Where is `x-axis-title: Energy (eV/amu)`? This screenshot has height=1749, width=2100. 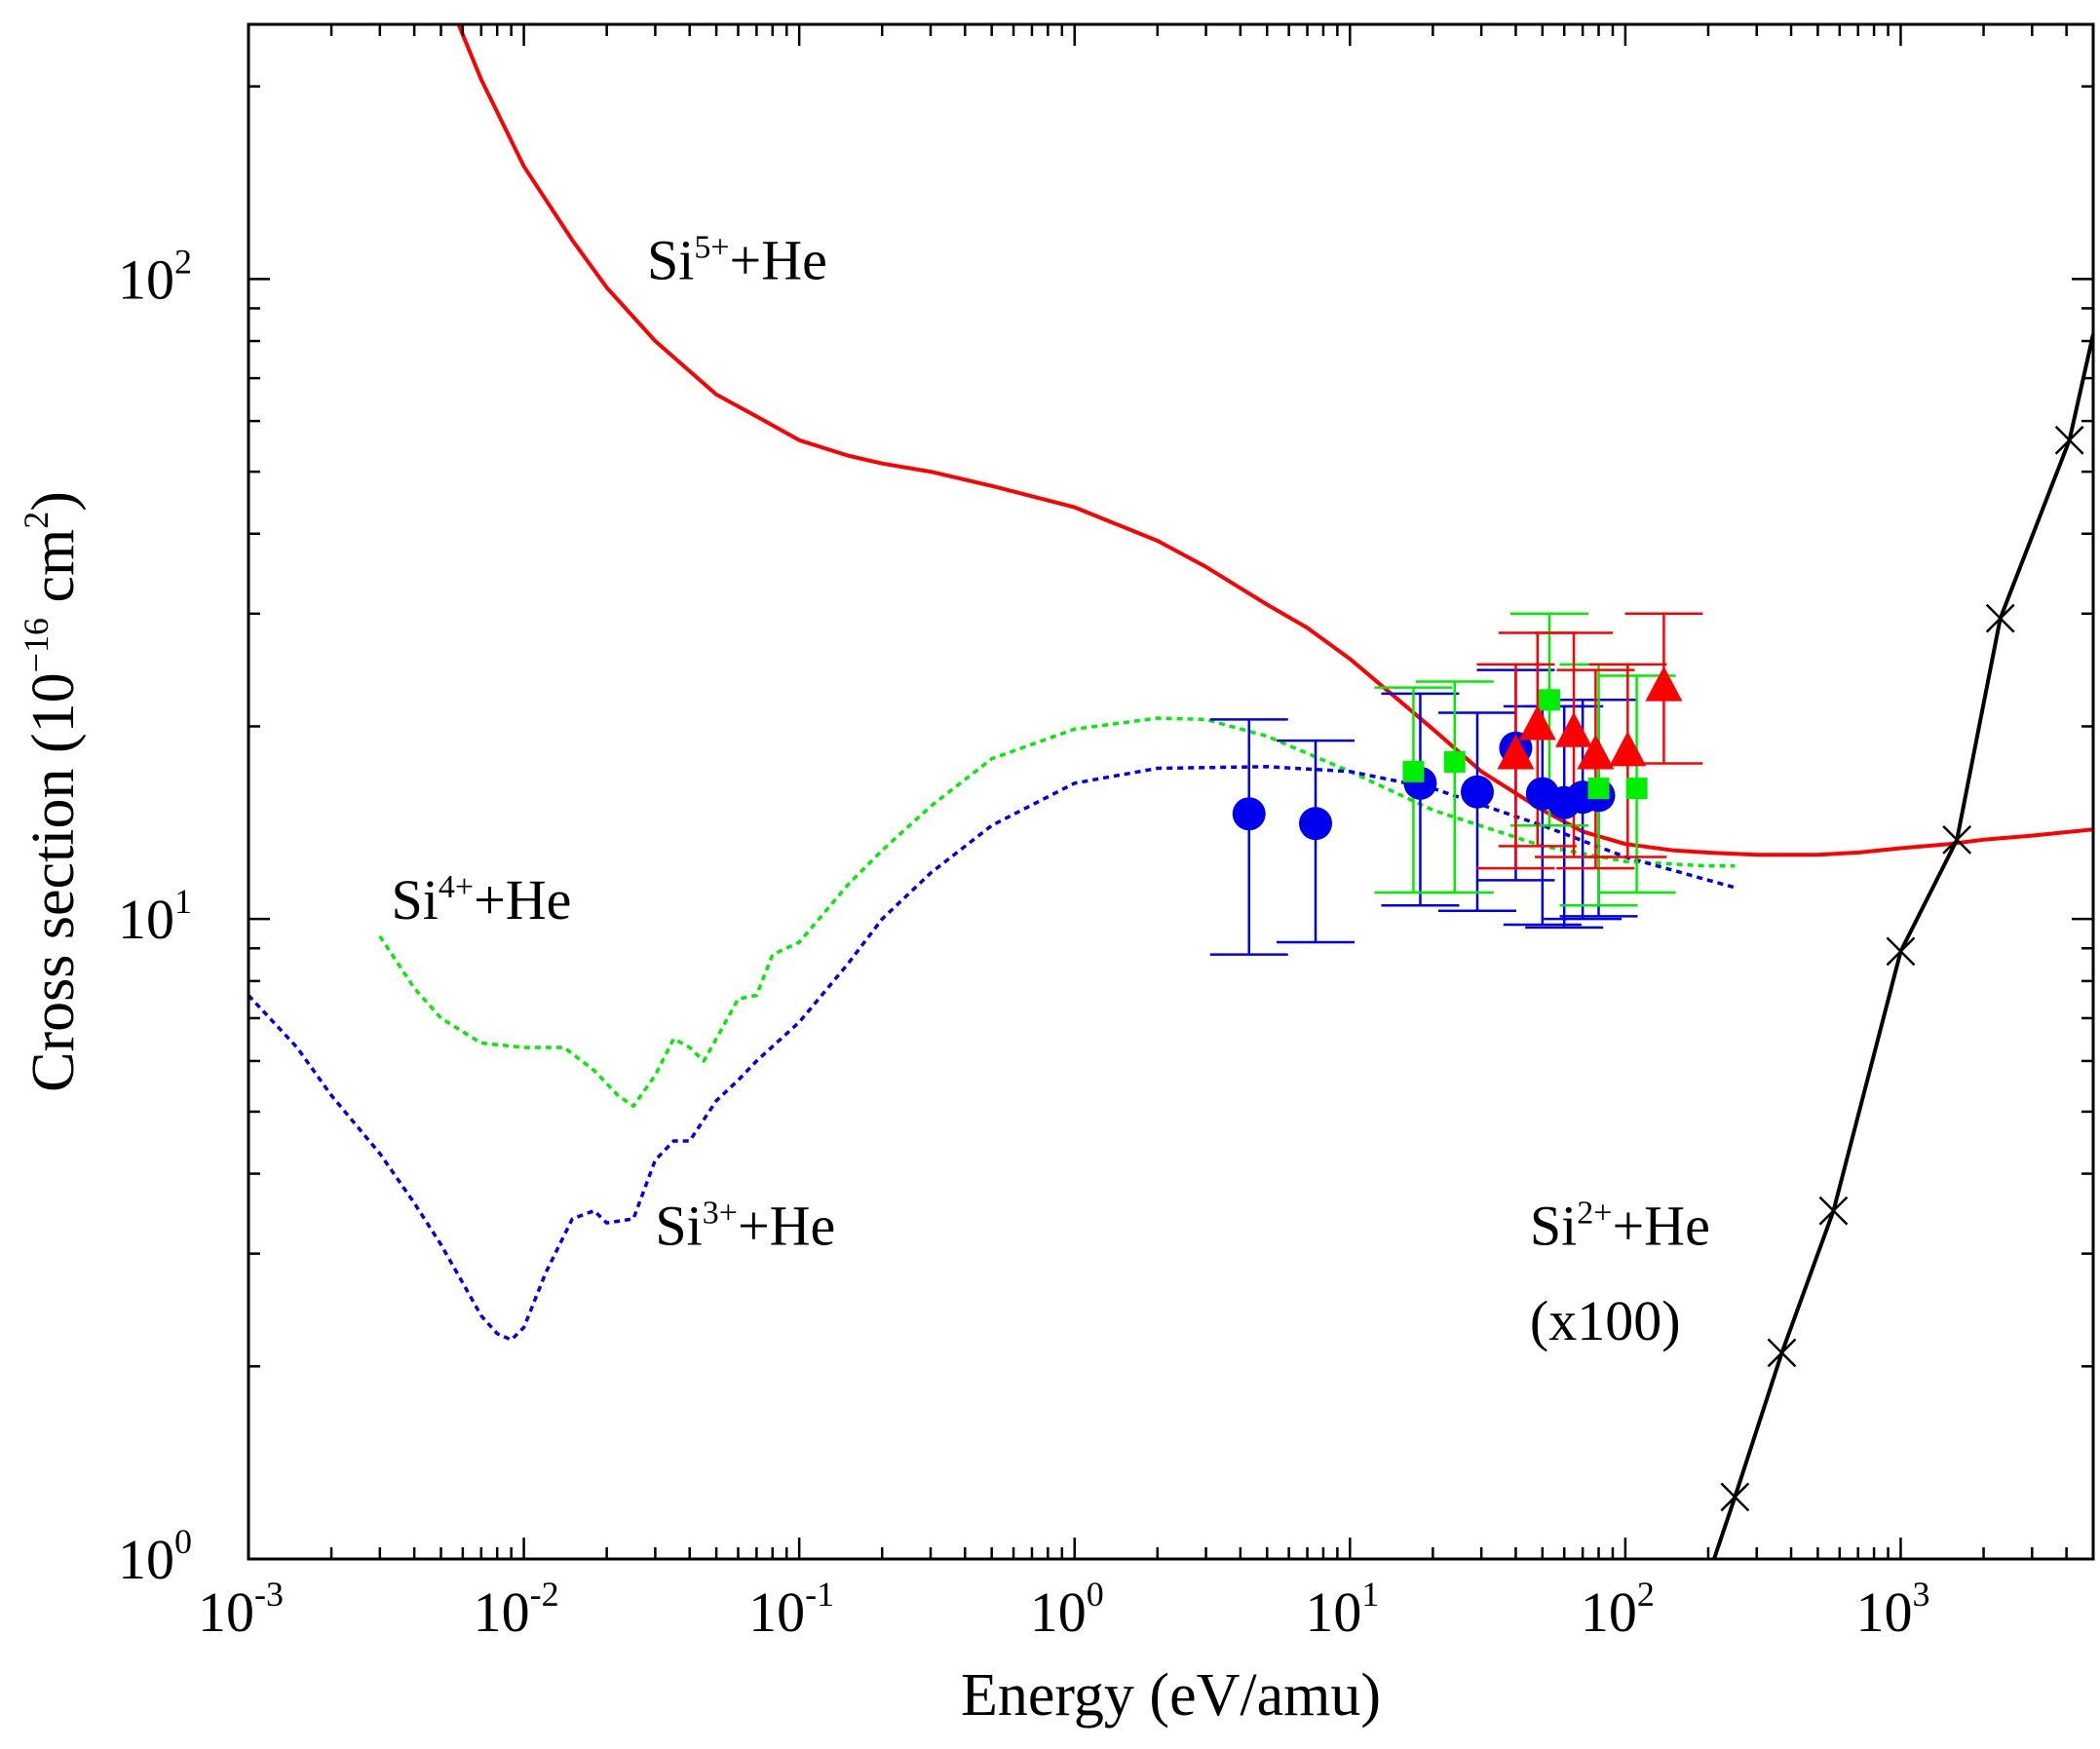 x-axis-title: Energy (eV/amu) is located at coordinates (1171, 1695).